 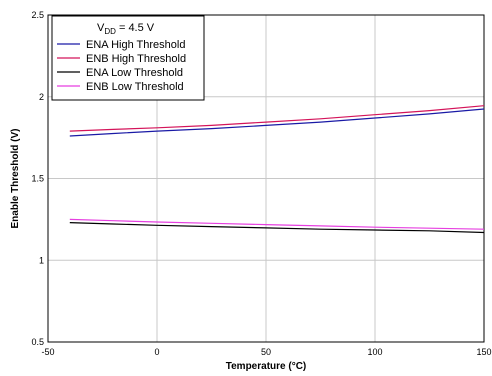 I want to click on x-tick-labels: -50 0 50 100 150, so click(x=266, y=352).